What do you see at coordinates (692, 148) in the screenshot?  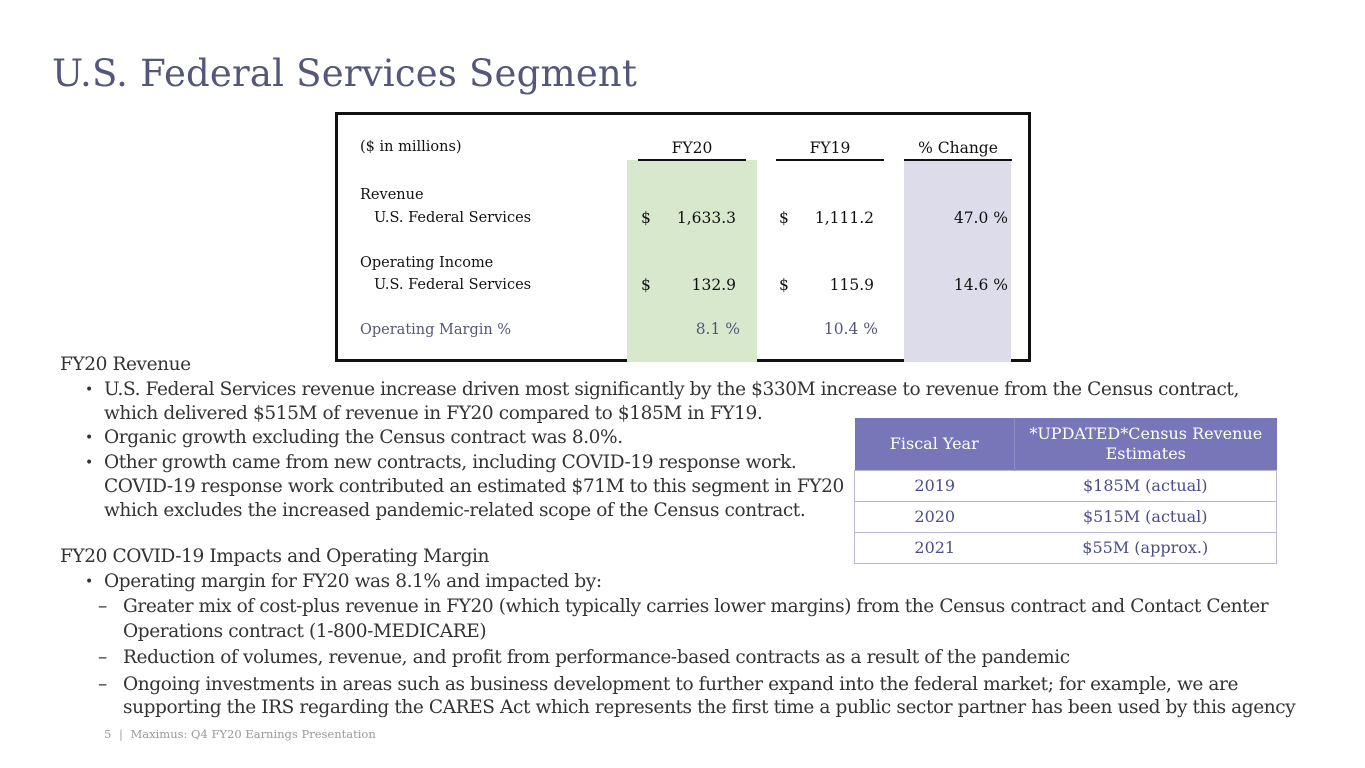 I see `column-header-fy20: FY20` at bounding box center [692, 148].